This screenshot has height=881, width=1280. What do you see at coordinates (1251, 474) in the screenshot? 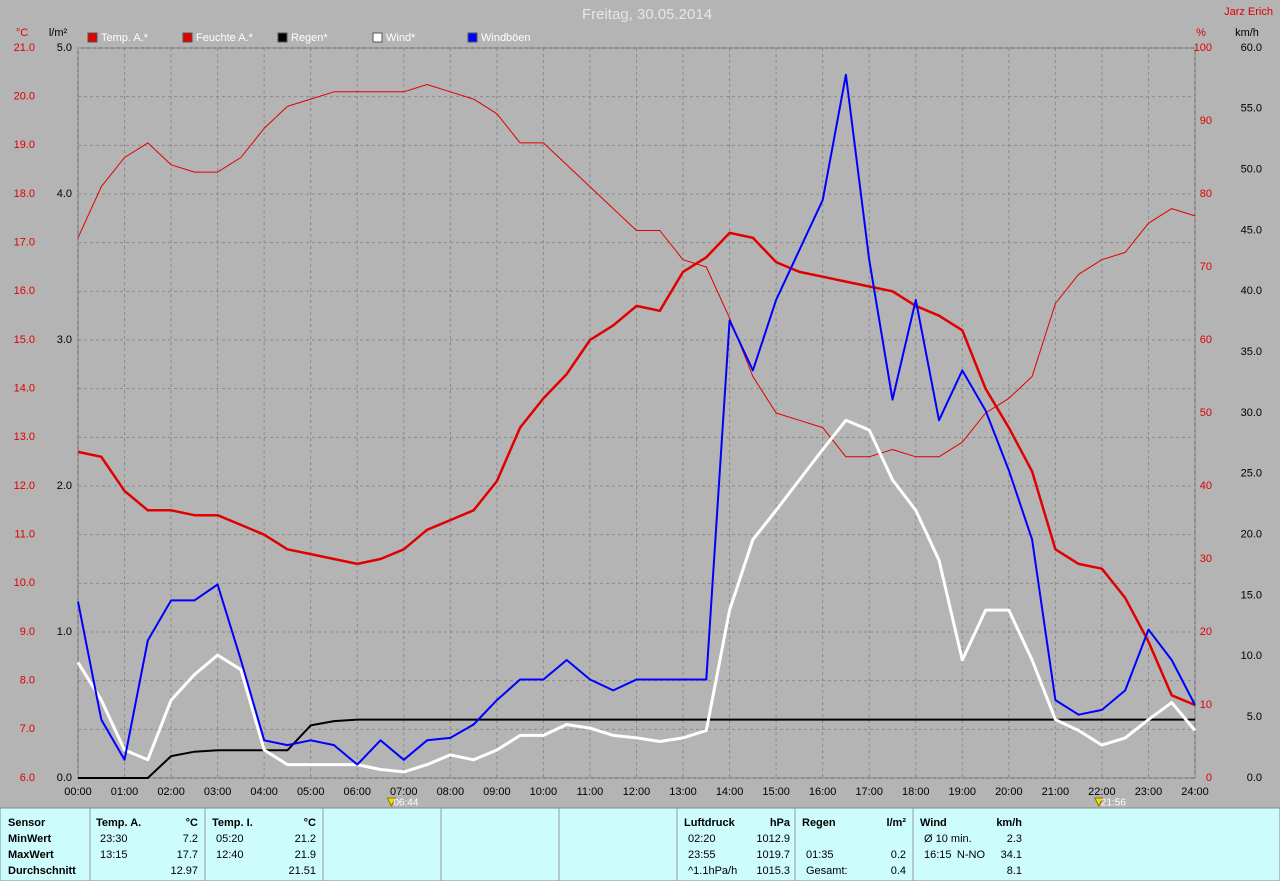
I see `y4-tick-label: 25.0` at bounding box center [1251, 474].